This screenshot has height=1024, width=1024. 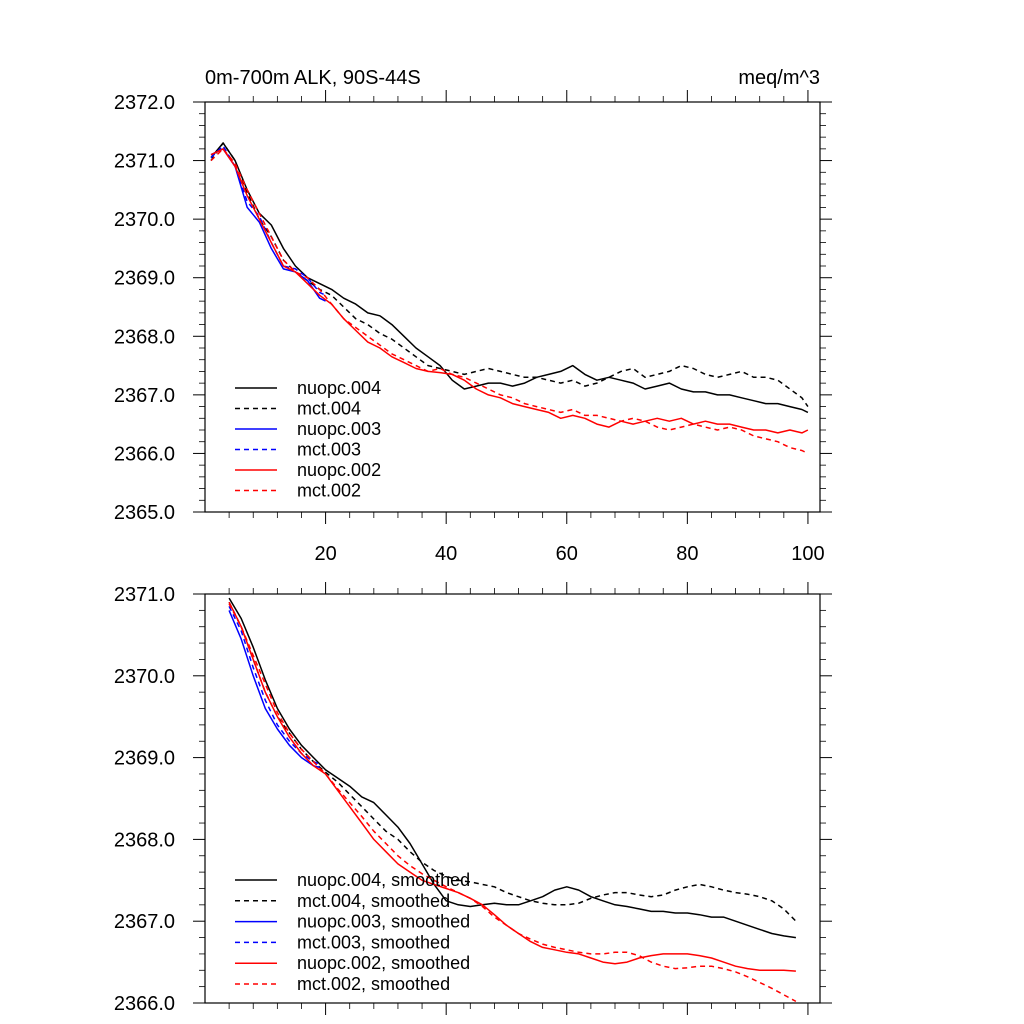 I want to click on bottom-ytick-label: 2370.0, so click(x=144, y=677).